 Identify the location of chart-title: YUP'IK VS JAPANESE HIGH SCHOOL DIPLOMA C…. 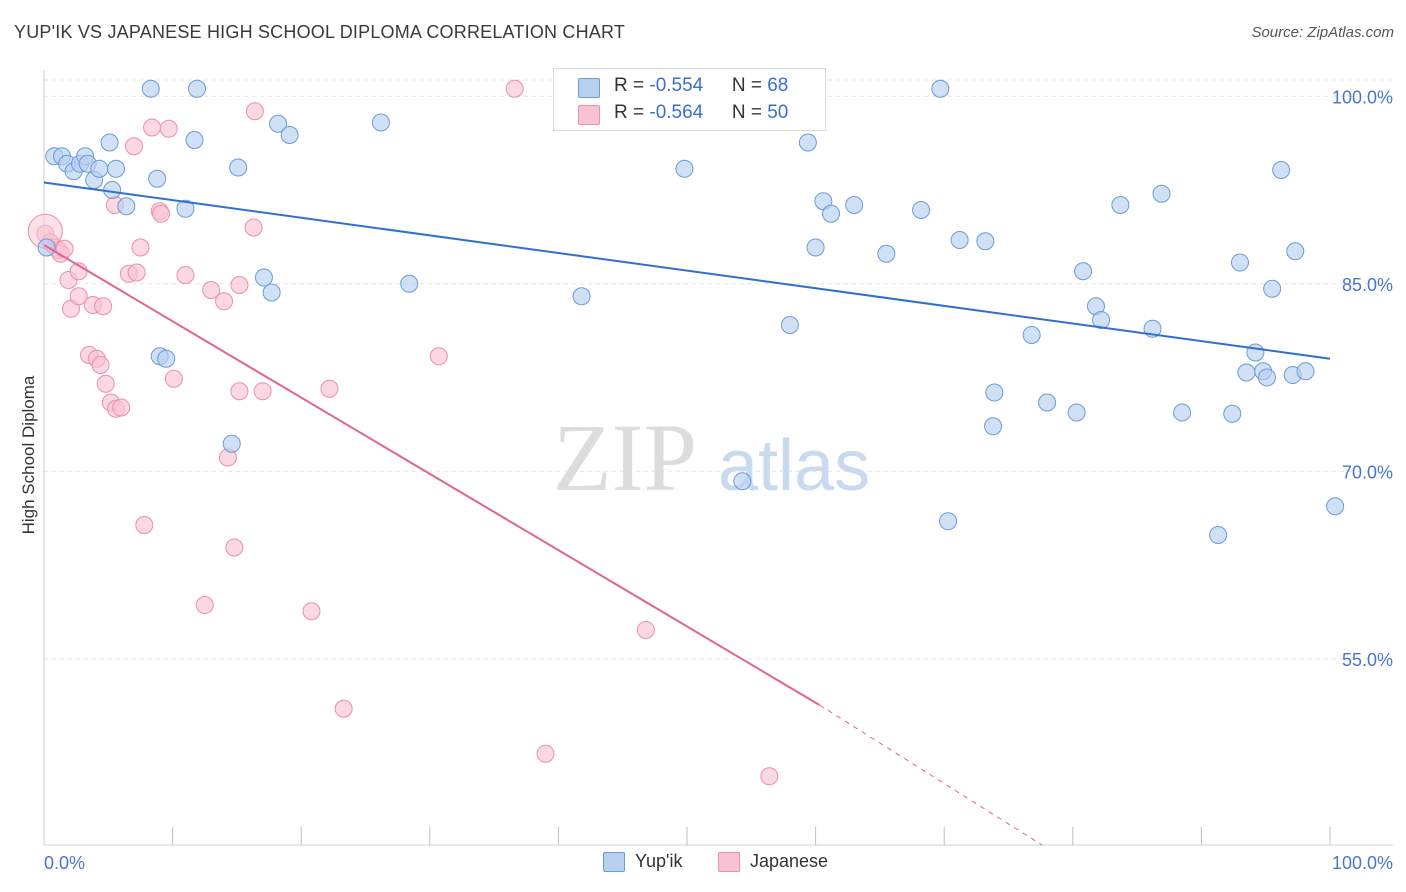
(320, 32).